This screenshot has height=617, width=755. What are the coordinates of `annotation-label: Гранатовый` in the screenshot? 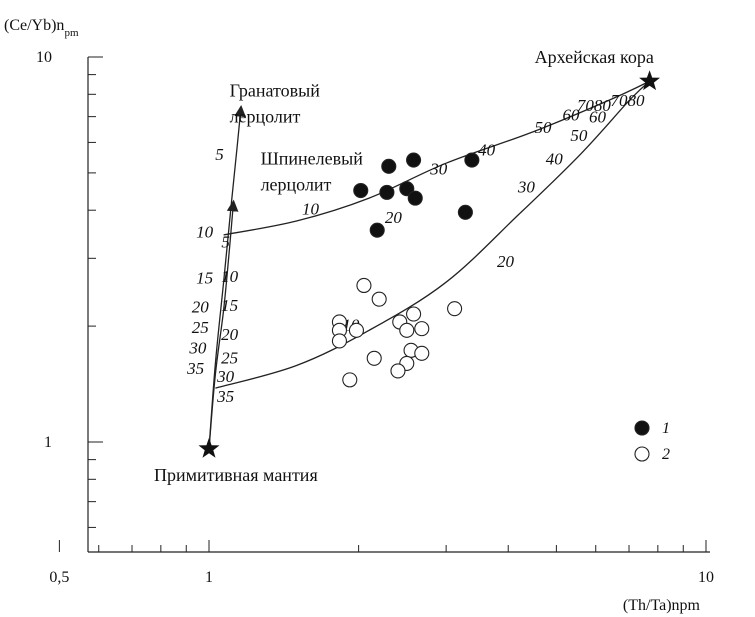 It's located at (275, 90).